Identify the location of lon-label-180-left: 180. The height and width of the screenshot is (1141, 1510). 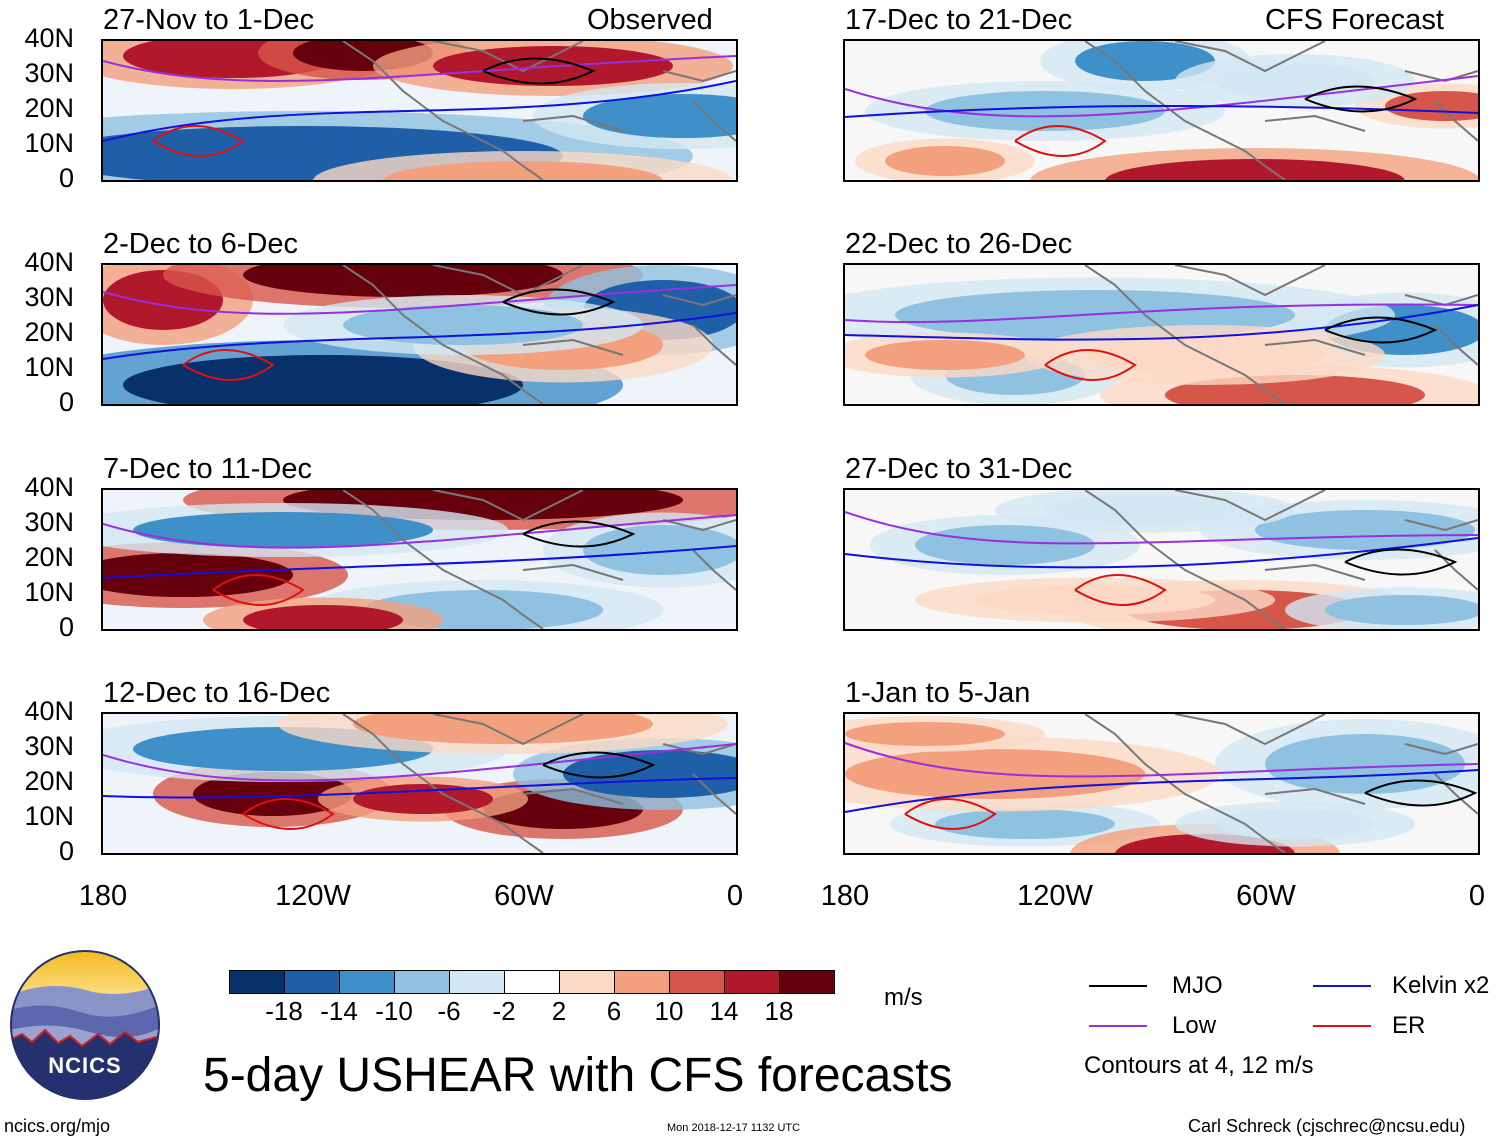
(103, 896).